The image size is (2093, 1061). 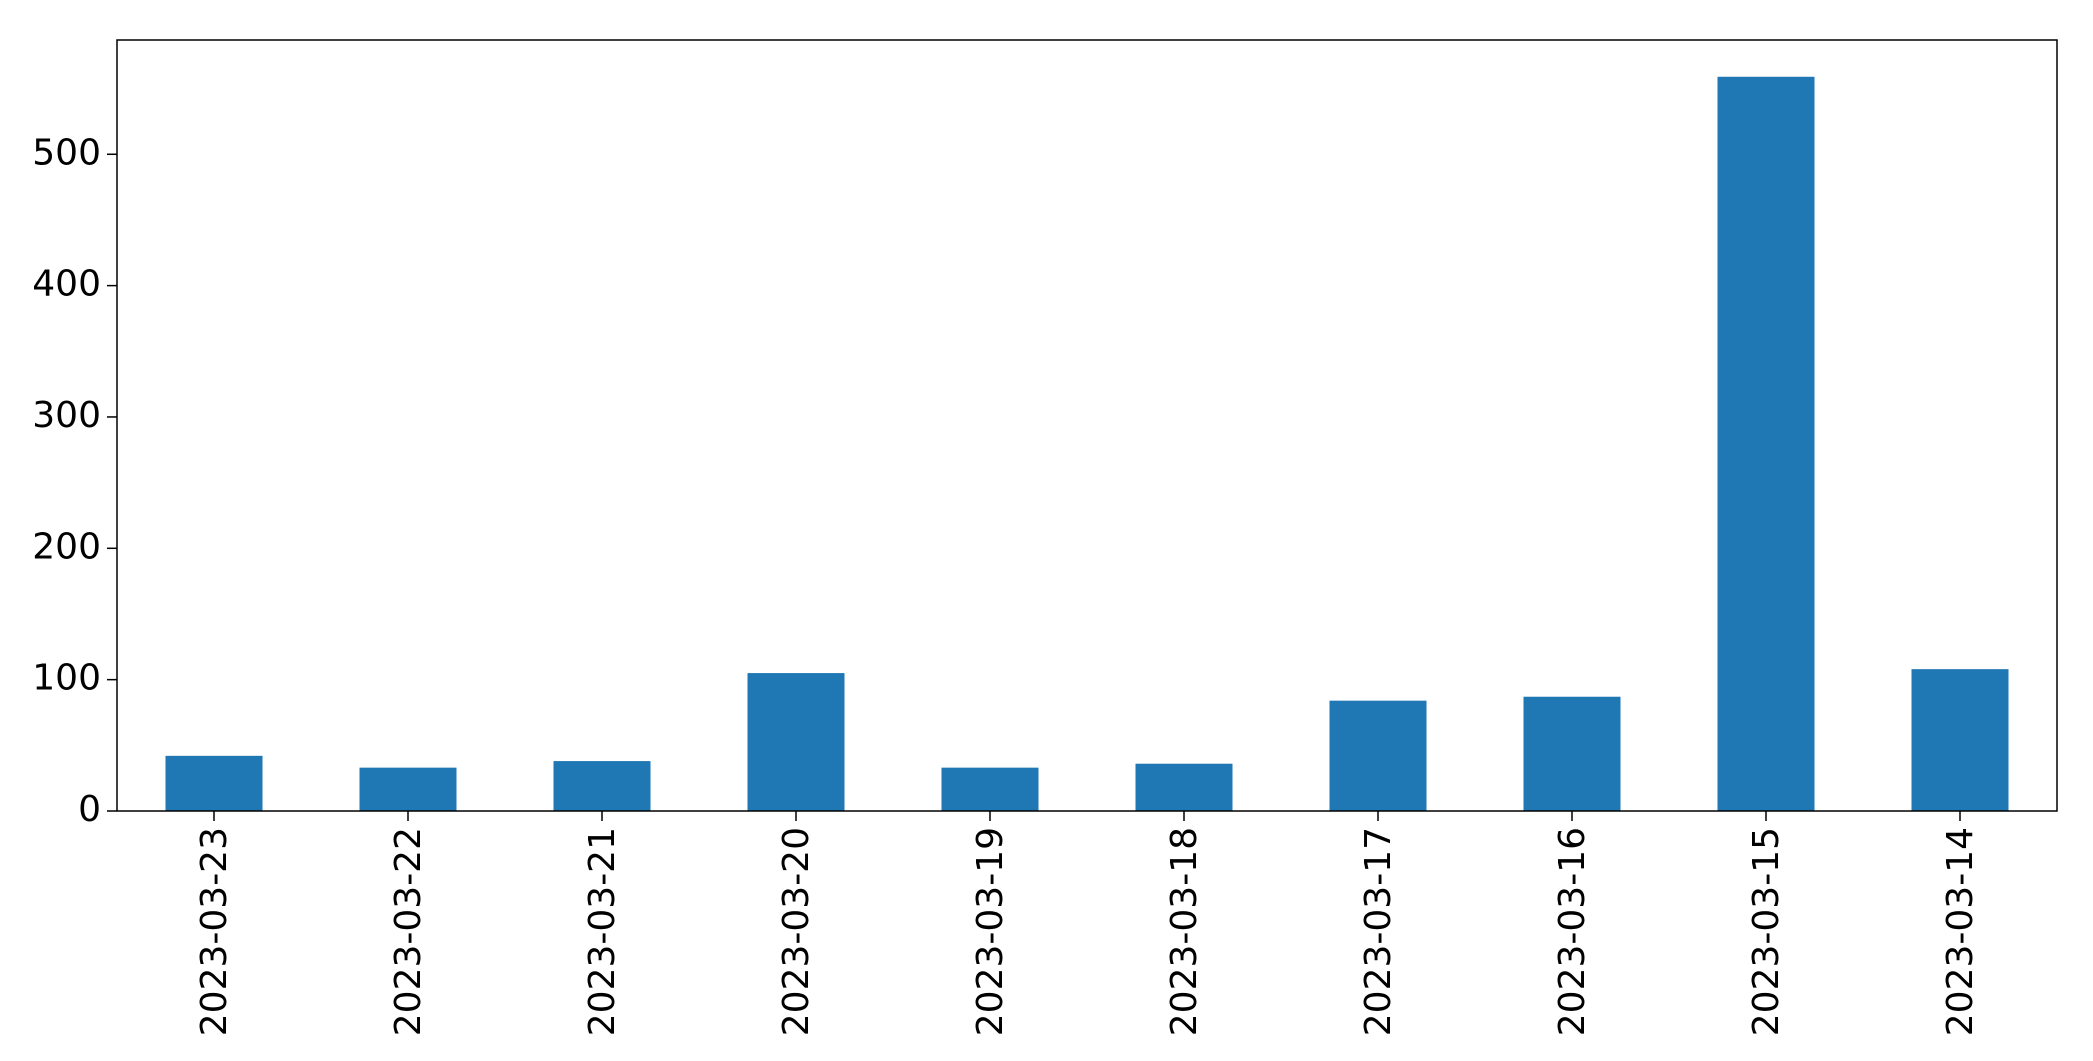 What do you see at coordinates (796, 931) in the screenshot?
I see `x-tick-label: 2023-03-20` at bounding box center [796, 931].